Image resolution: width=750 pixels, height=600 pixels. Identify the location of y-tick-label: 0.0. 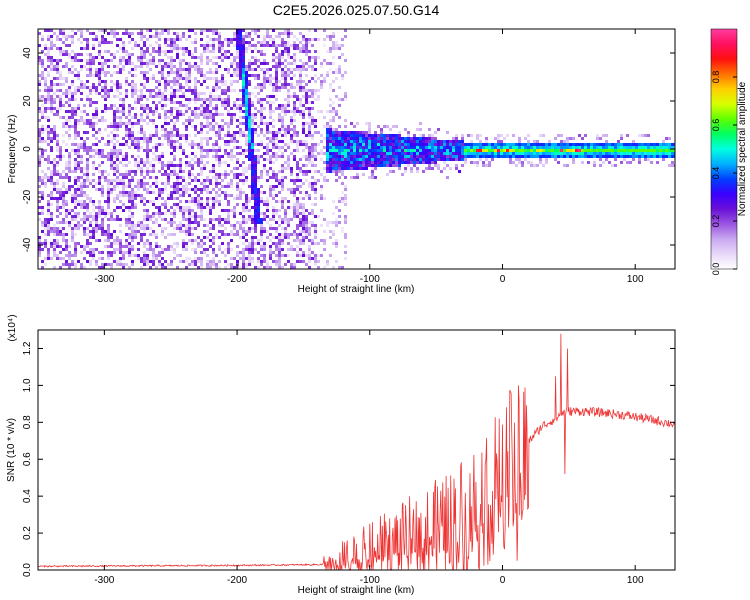
(27, 570).